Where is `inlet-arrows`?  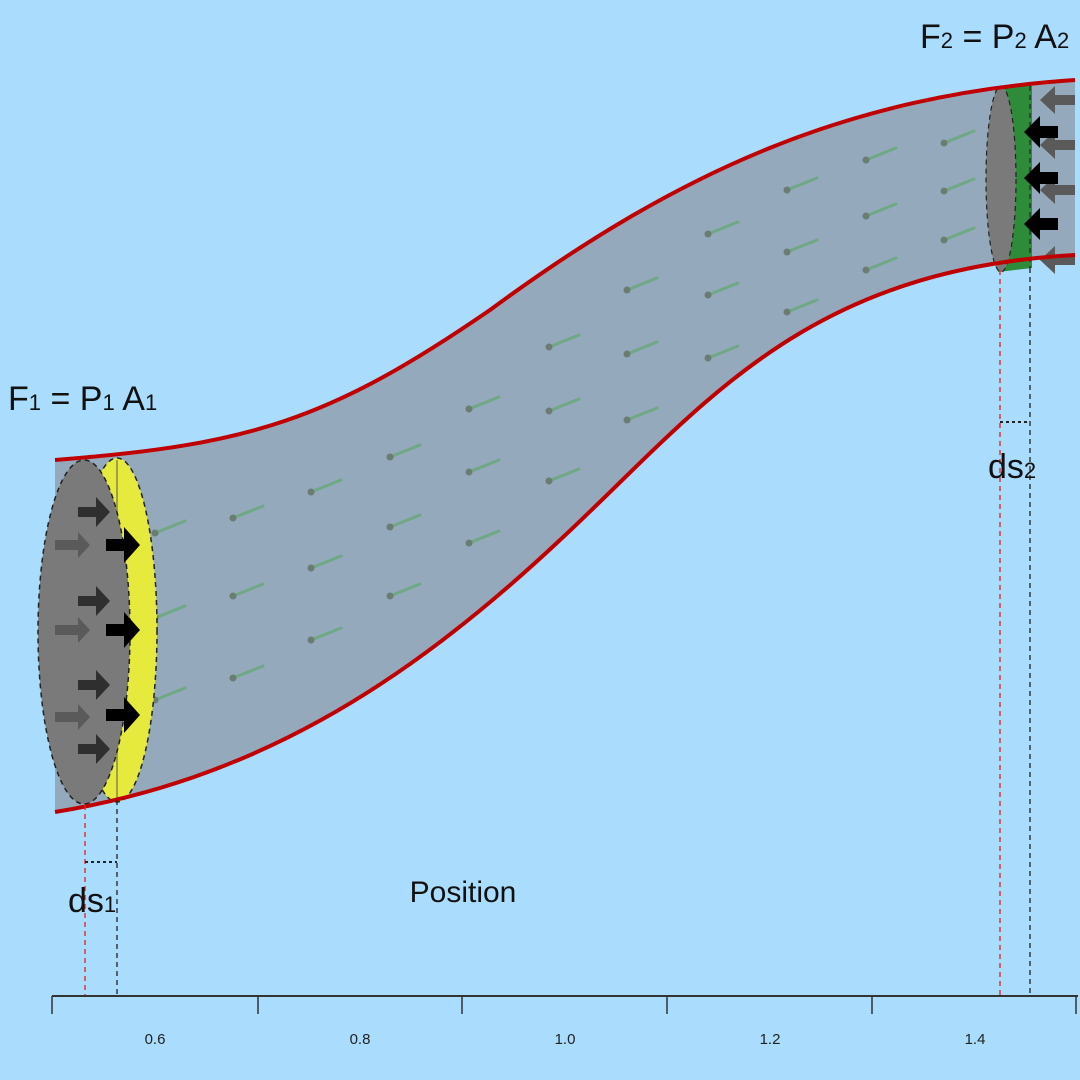 inlet-arrows is located at coordinates (97, 630).